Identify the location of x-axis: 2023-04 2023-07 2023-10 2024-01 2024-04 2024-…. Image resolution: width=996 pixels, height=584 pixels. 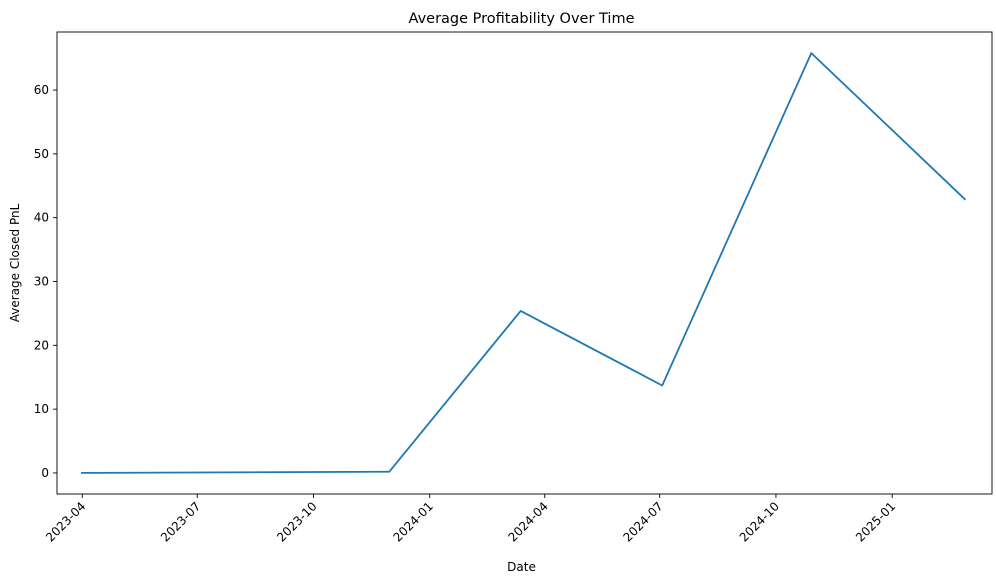
(470, 519).